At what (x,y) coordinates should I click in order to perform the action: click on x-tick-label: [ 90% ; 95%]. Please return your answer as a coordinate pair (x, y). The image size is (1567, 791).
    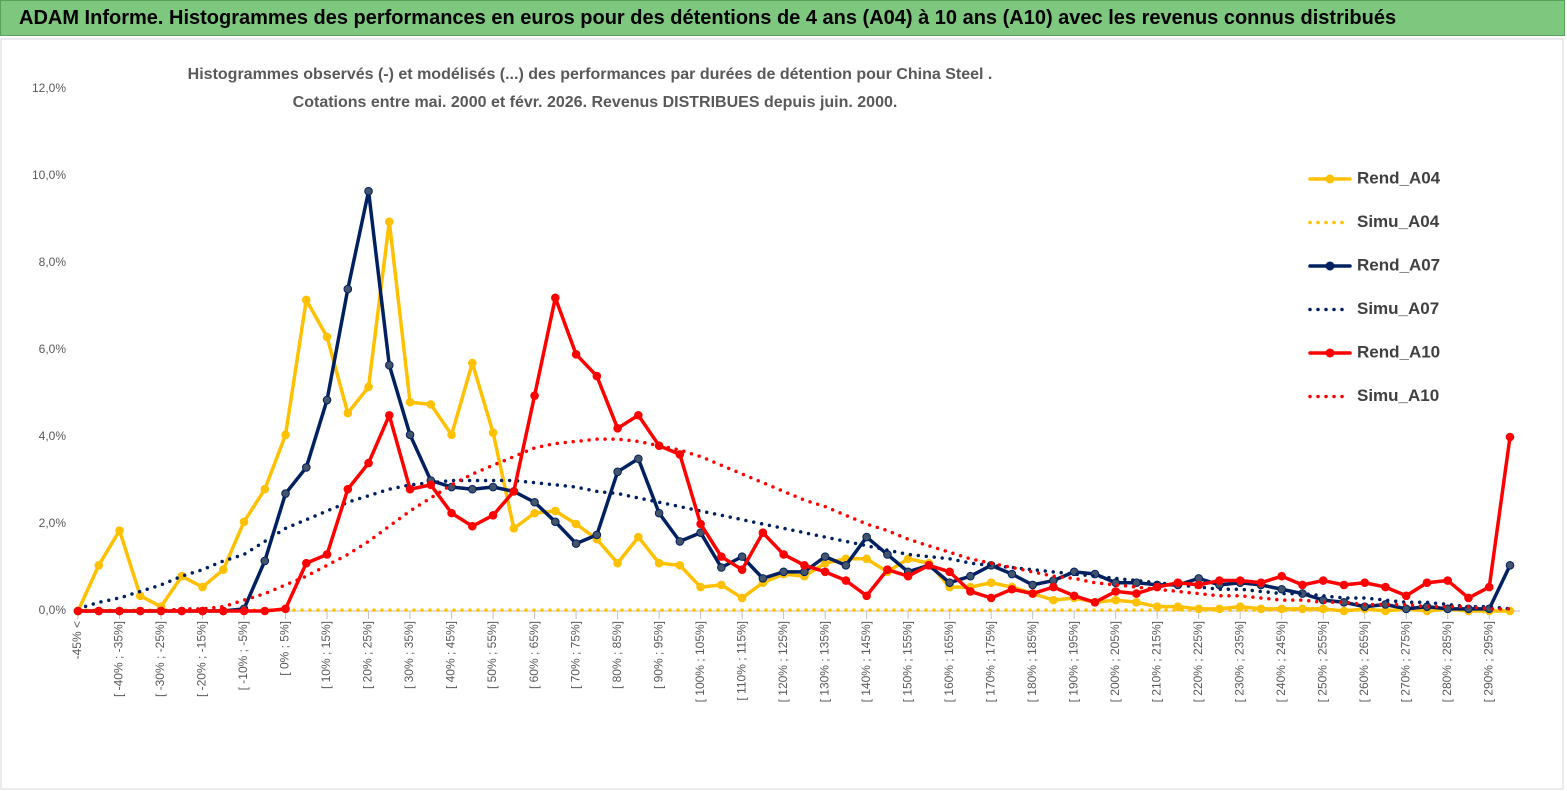
    Looking at the image, I should click on (658, 655).